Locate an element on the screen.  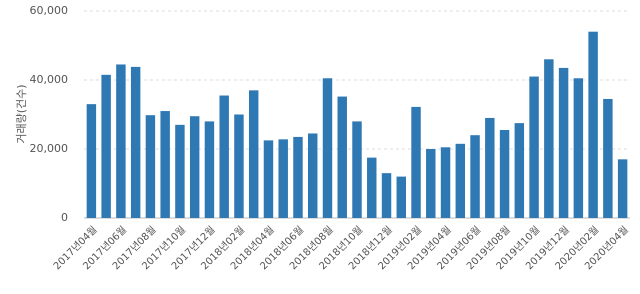
y-tick-label: 60,000 is located at coordinates (49, 10).